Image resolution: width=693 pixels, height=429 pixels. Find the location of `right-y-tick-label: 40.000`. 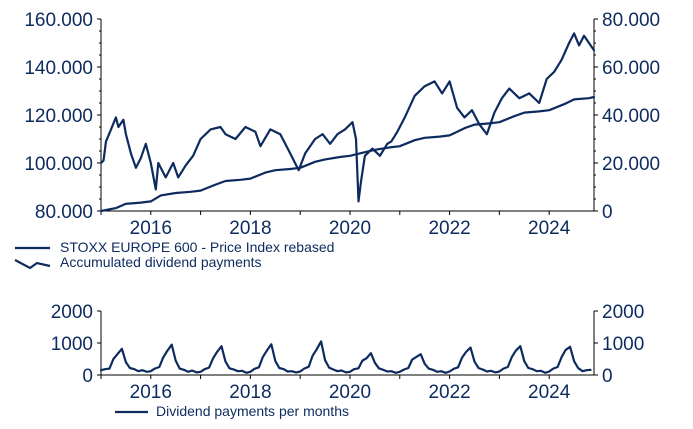

right-y-tick-label: 40.000 is located at coordinates (631, 116).